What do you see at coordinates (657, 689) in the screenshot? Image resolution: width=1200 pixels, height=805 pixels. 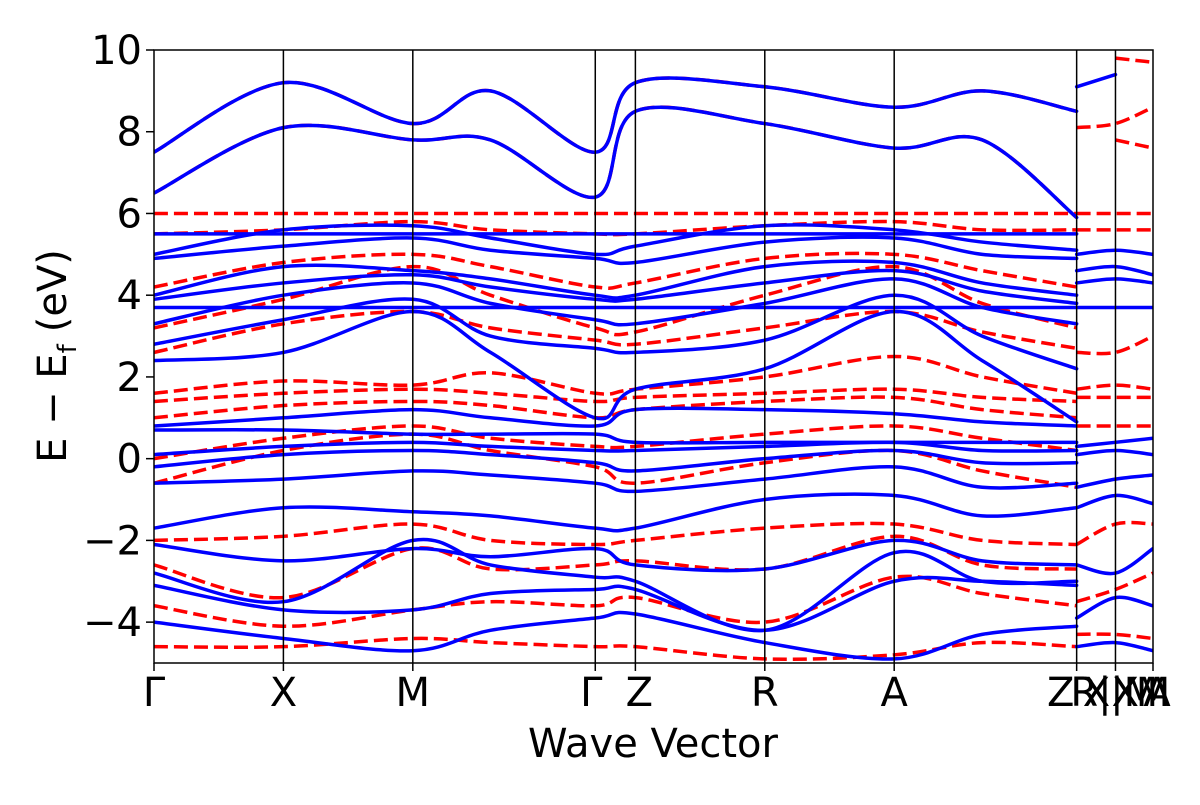 I see `x-axis-ticks: Γ X M Γ Z R A ZR|XX|MMA` at bounding box center [657, 689].